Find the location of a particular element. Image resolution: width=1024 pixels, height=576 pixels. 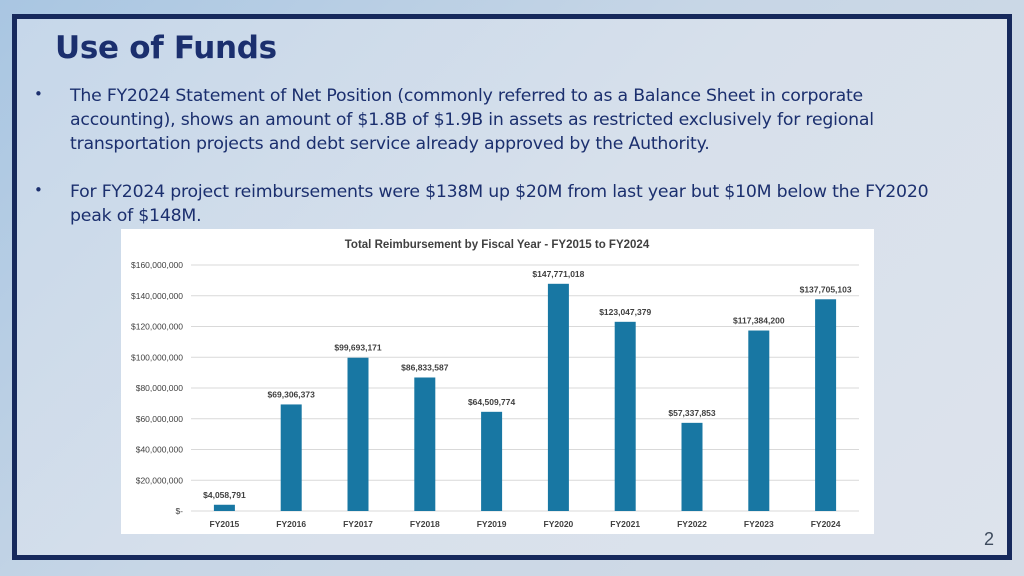

data-label: $64,509,774 is located at coordinates (492, 402).